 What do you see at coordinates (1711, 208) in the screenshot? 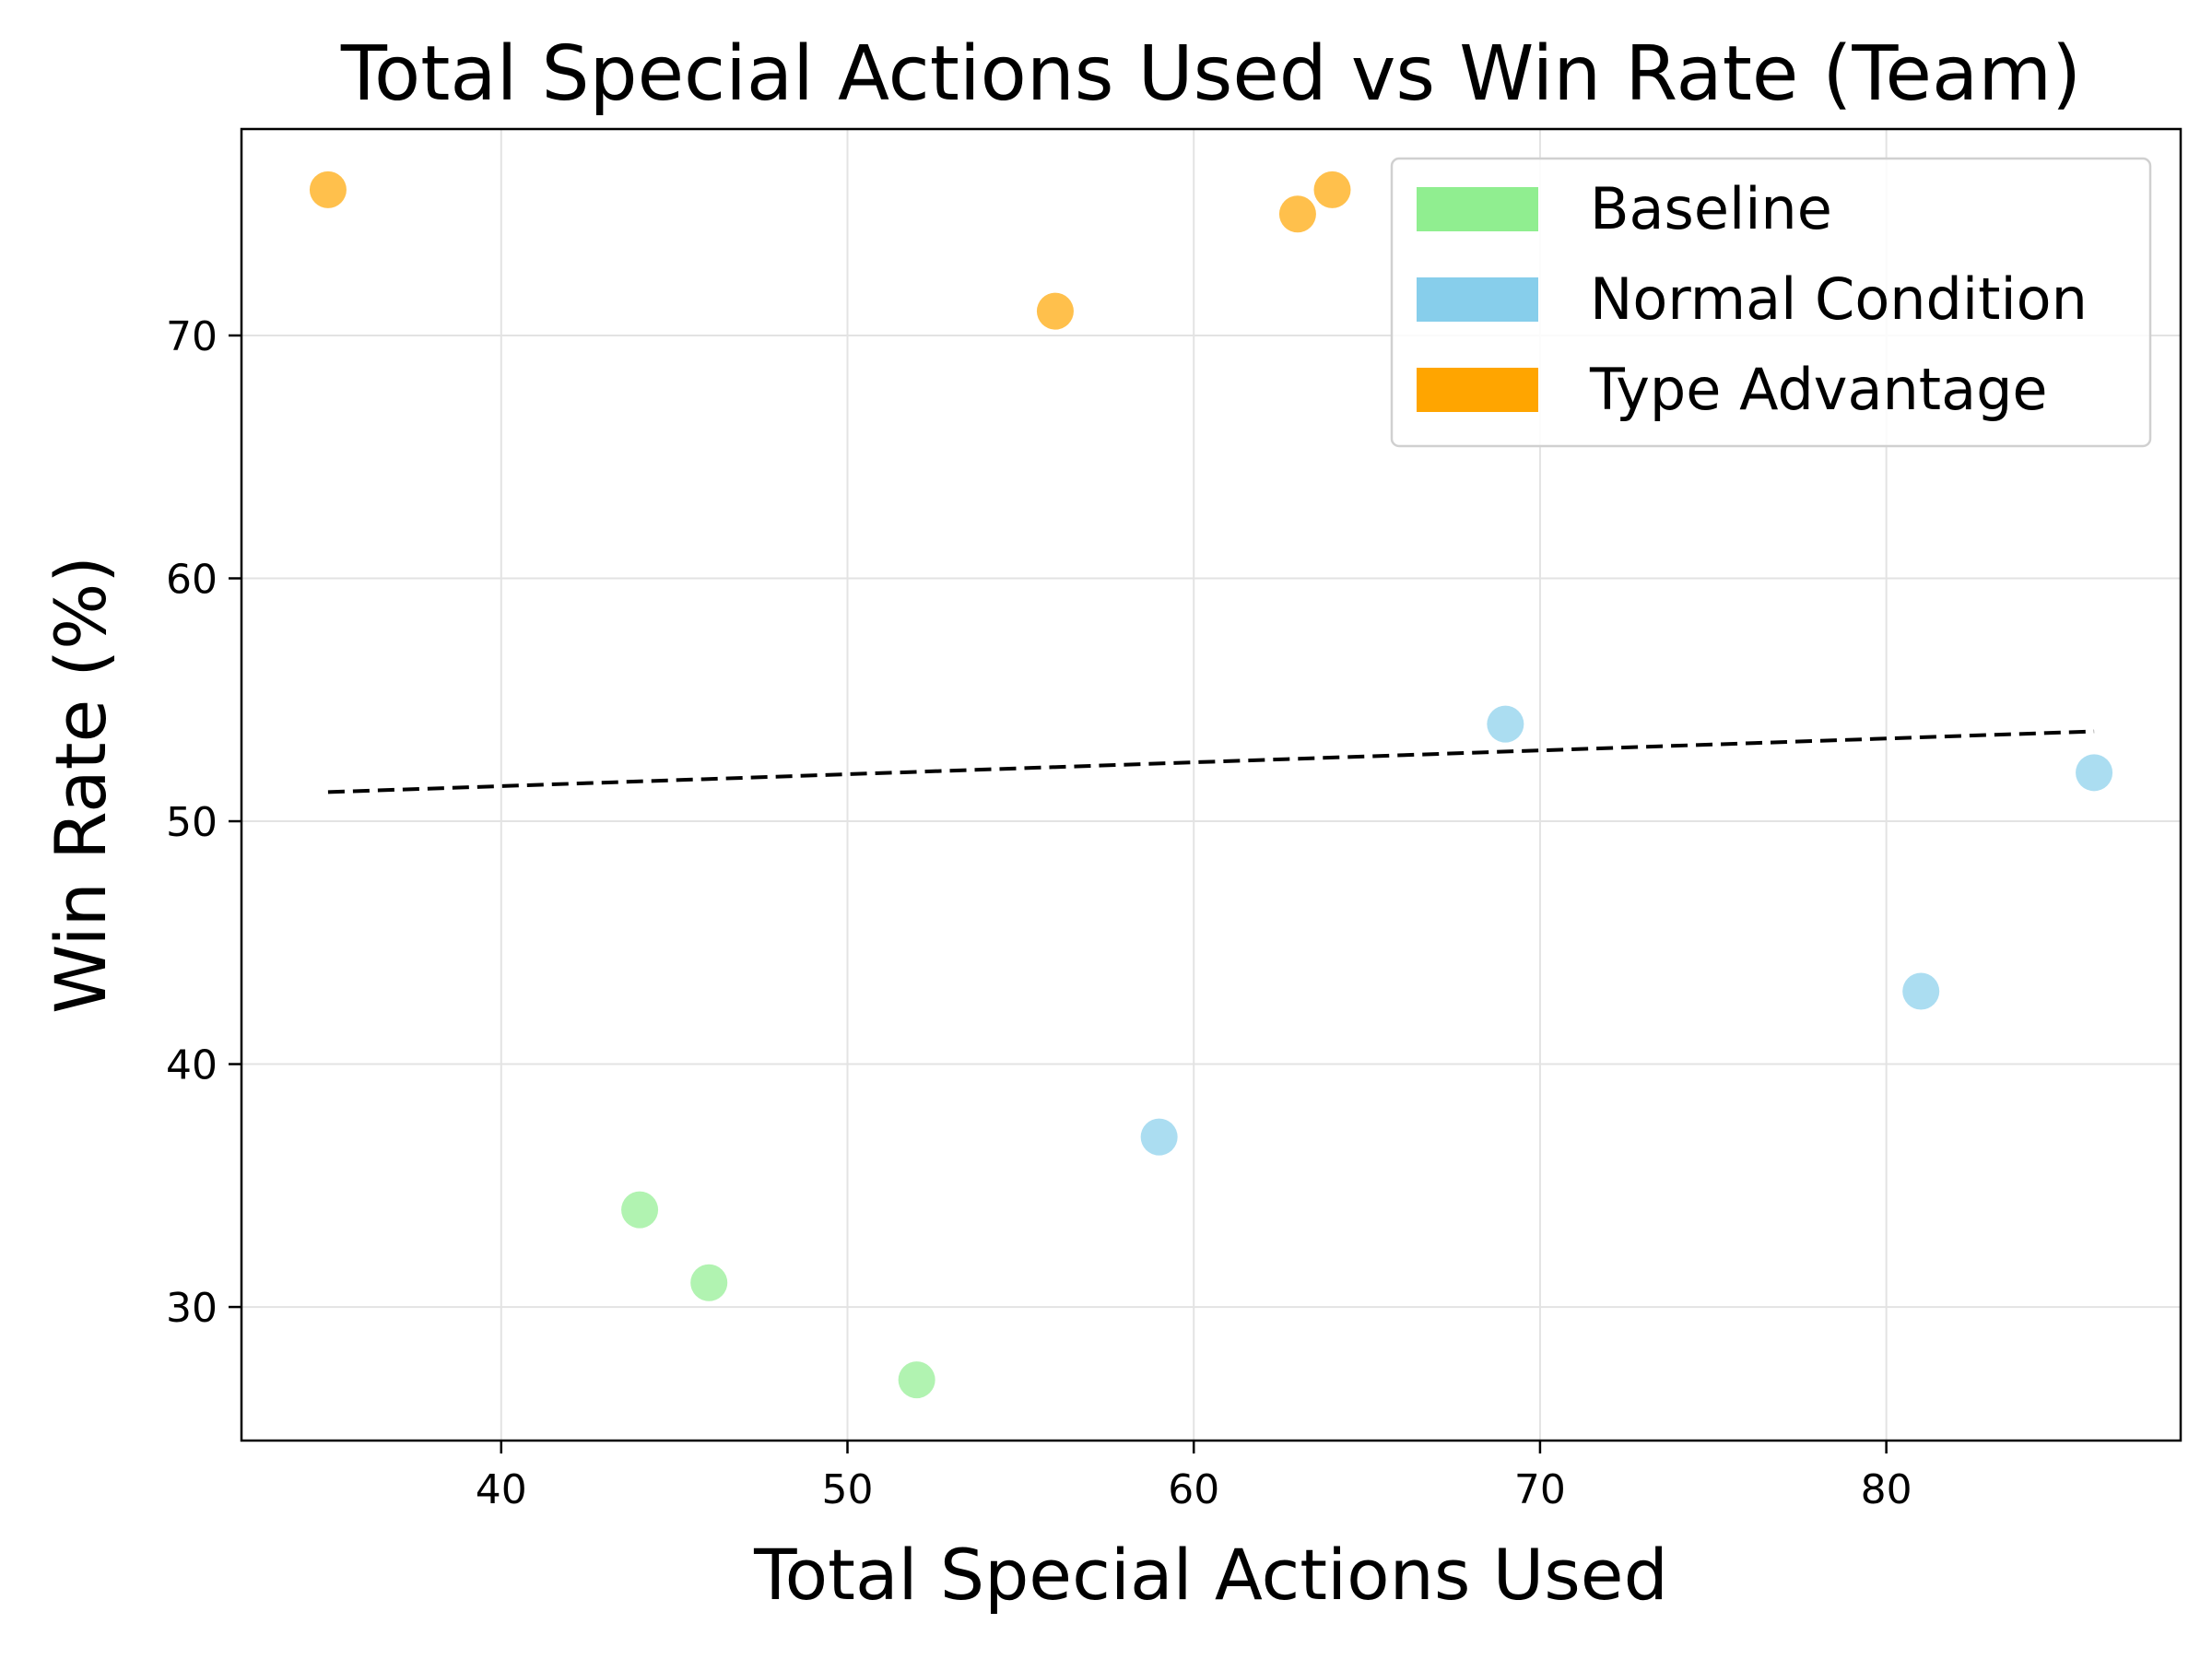
I see `legend-label: Baseline` at bounding box center [1711, 208].